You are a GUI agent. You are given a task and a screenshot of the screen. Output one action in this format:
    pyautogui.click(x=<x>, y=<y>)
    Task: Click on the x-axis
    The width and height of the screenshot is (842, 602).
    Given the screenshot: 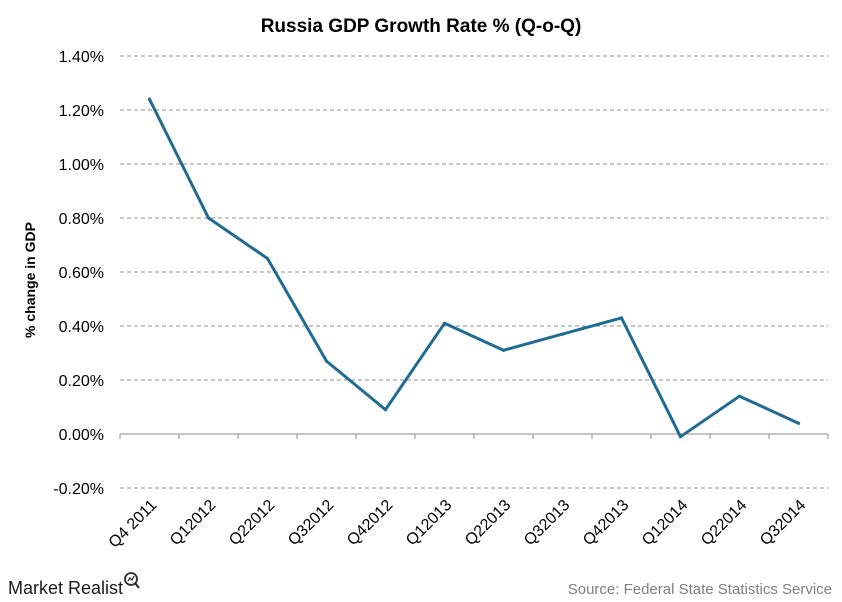 What is the action you would take?
    pyautogui.click(x=474, y=436)
    